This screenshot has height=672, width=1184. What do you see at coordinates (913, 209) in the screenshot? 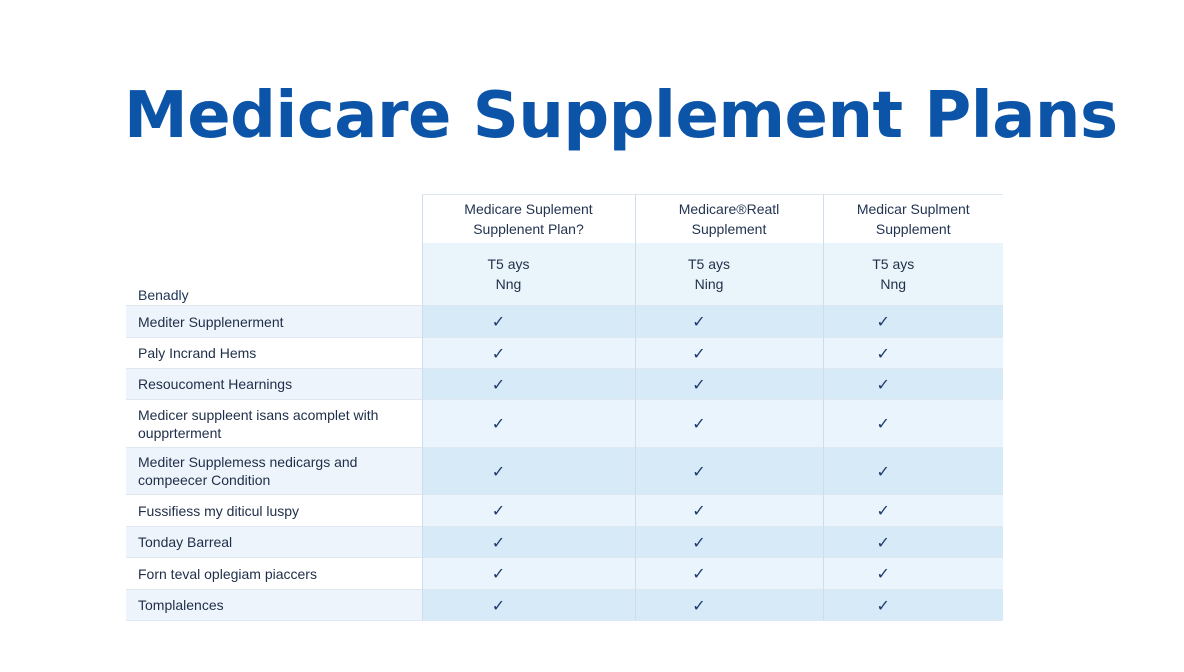
I see `column-header-line: Medicar Suplment` at bounding box center [913, 209].